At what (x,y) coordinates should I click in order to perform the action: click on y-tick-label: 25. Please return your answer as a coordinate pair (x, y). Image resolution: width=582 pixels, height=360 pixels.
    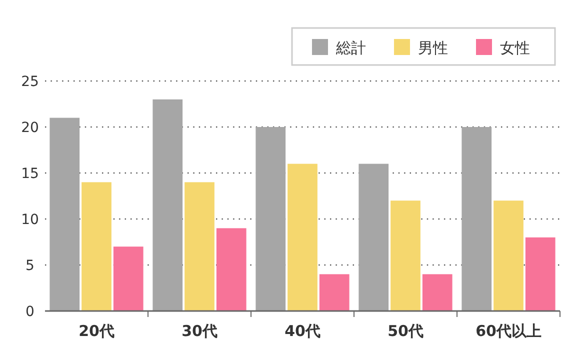
    Looking at the image, I should click on (30, 82).